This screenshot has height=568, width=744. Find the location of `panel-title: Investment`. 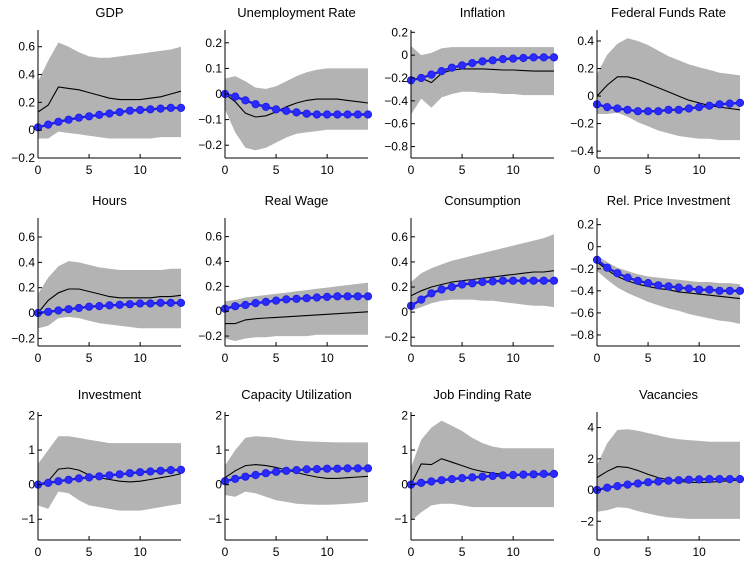

panel-title: Investment is located at coordinates (110, 394).